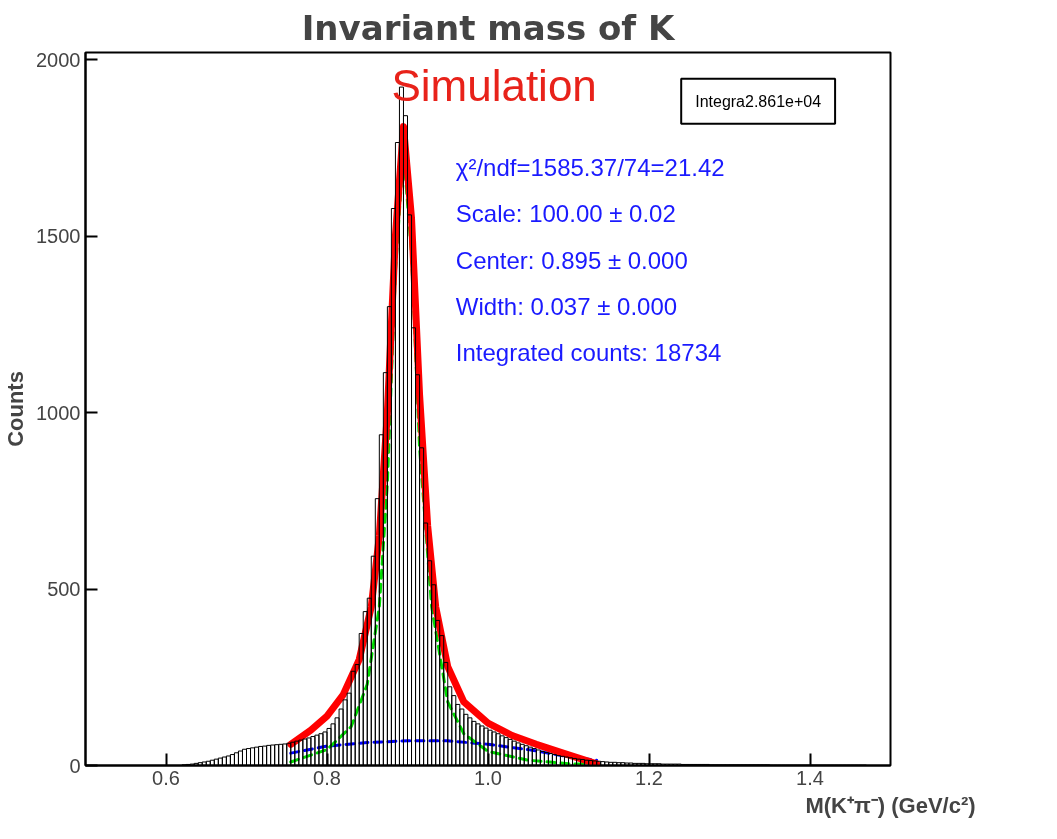 The height and width of the screenshot is (839, 1057). What do you see at coordinates (590, 167) in the screenshot?
I see `annotation: χ²/ndf=1585.37/74=21.42` at bounding box center [590, 167].